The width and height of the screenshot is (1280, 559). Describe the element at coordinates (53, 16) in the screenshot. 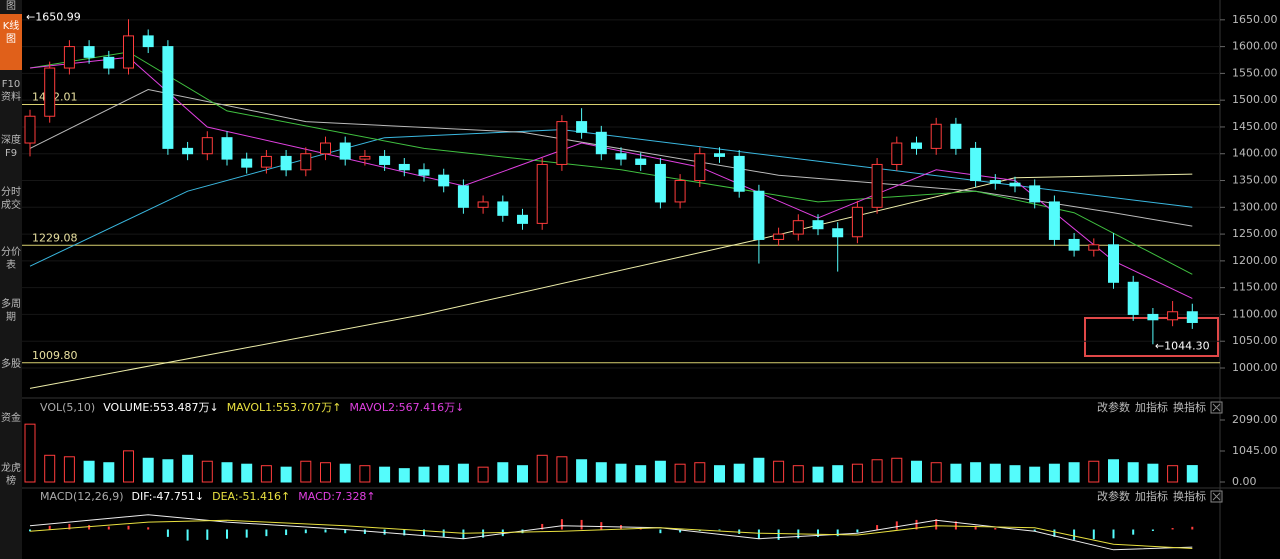

I see `price-annotation: ←1650.99` at that location.